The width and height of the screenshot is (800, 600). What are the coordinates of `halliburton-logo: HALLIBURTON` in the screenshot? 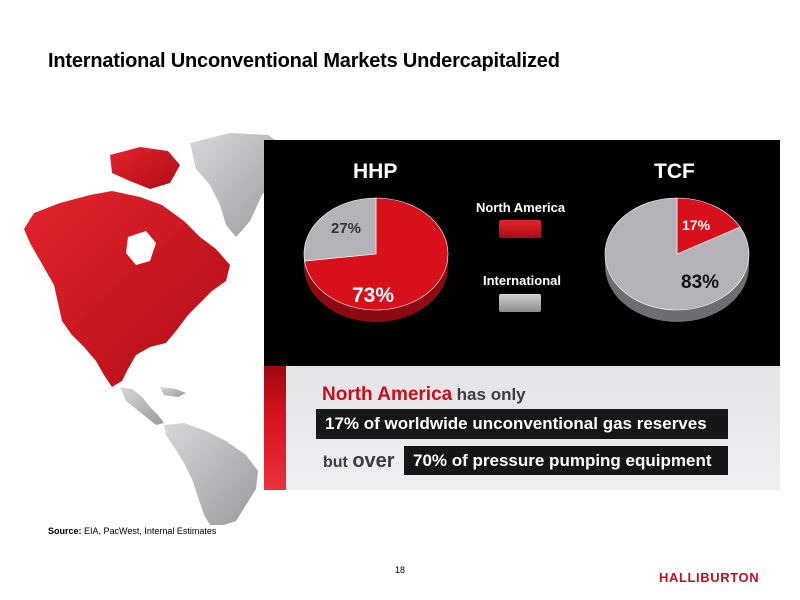 It's located at (709, 577).